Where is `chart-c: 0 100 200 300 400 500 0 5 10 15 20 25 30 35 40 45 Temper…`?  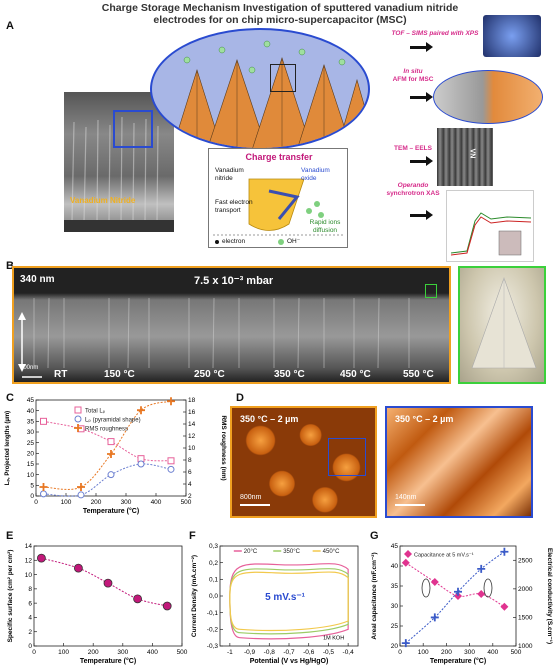
chart-c: 0 100 200 300 400 500 0 5 10 15 20 25 30 35 40 45 Temper… is located at coordinates (116, 456).